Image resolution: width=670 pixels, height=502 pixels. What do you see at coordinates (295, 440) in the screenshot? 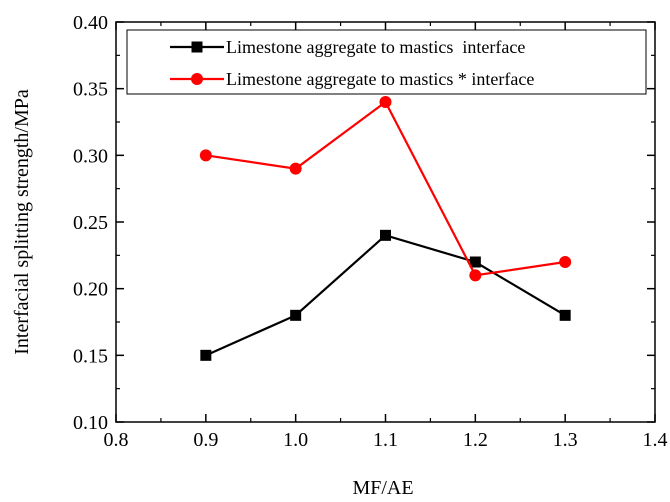
I see `x-tick-label: 1.0` at bounding box center [295, 440].